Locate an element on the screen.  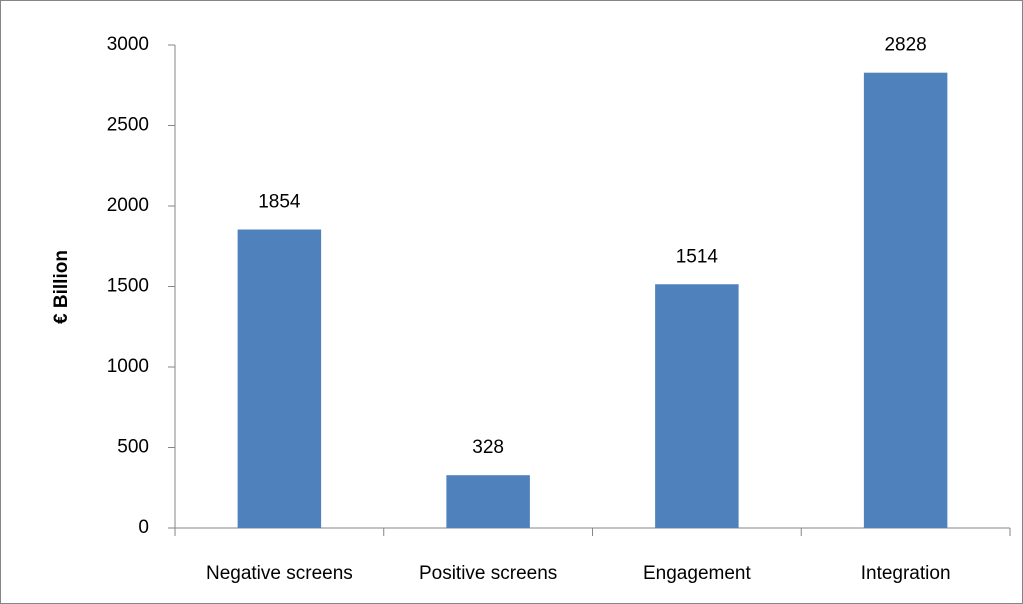
y-tick-label: 2500 is located at coordinates (128, 125).